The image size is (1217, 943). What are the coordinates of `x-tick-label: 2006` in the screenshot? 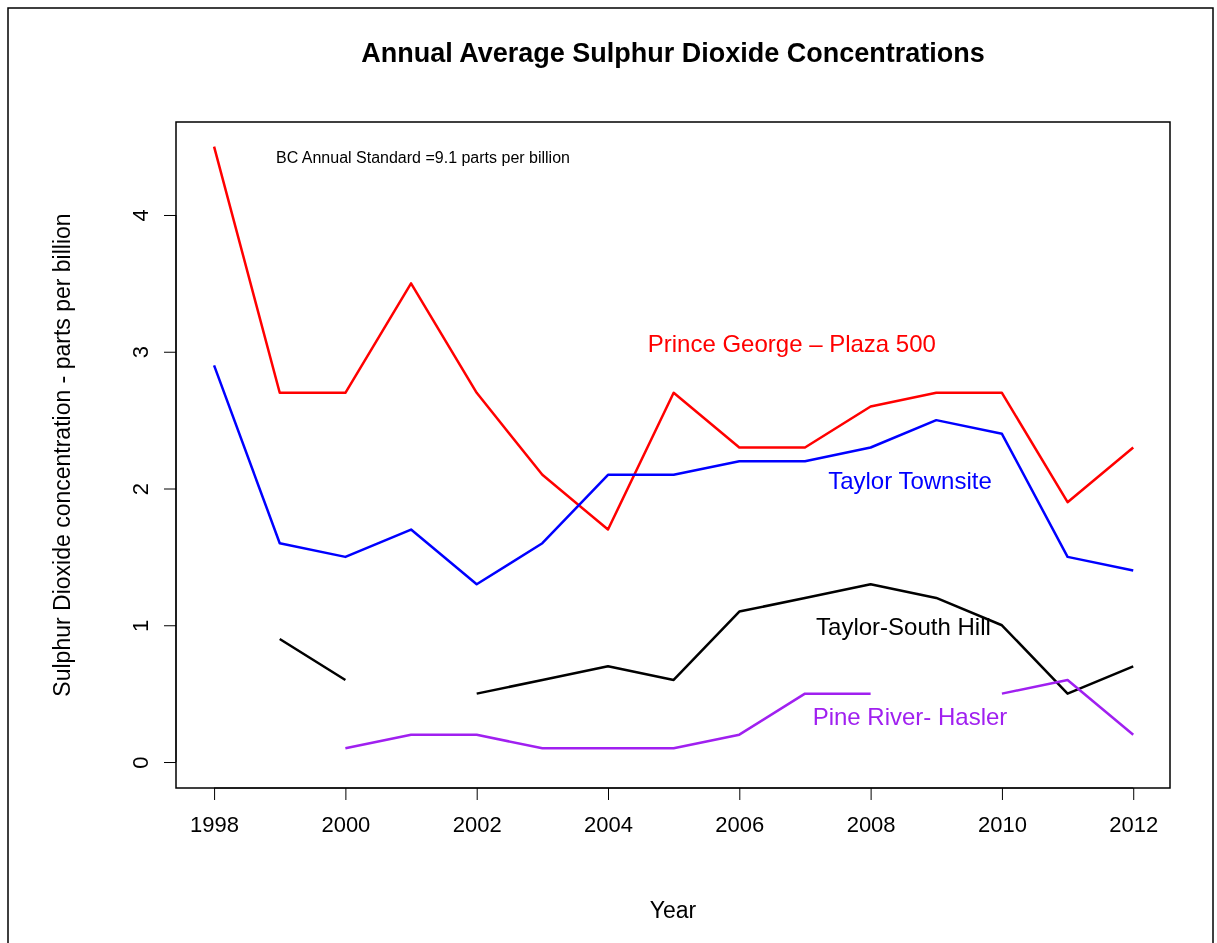 It's located at (740, 824).